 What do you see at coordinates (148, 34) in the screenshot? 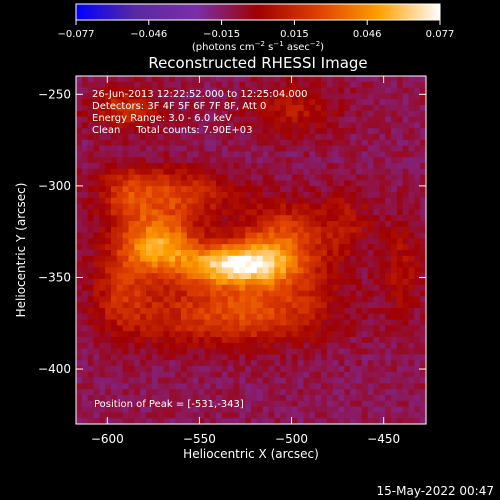
I see `colorbar-tick-label: −0.046` at bounding box center [148, 34].